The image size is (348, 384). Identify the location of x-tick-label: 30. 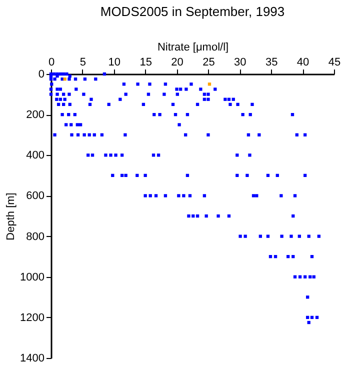
(240, 62).